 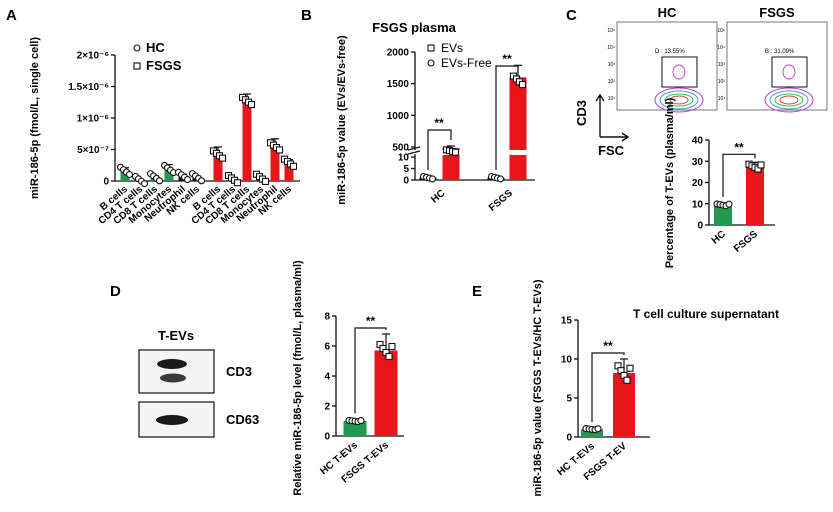 What do you see at coordinates (518, 152) in the screenshot?
I see `B-bar-break` at bounding box center [518, 152].